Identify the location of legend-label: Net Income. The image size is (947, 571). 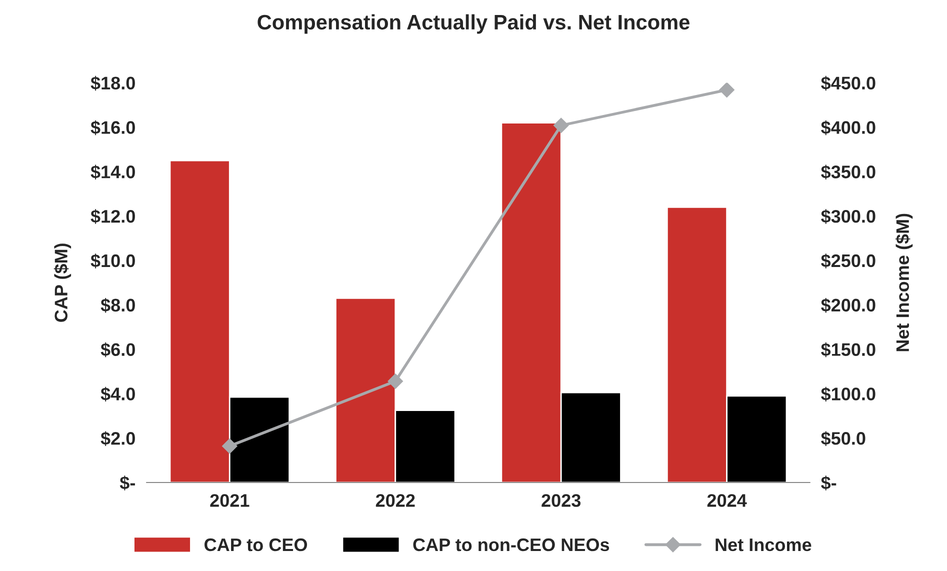
(764, 545).